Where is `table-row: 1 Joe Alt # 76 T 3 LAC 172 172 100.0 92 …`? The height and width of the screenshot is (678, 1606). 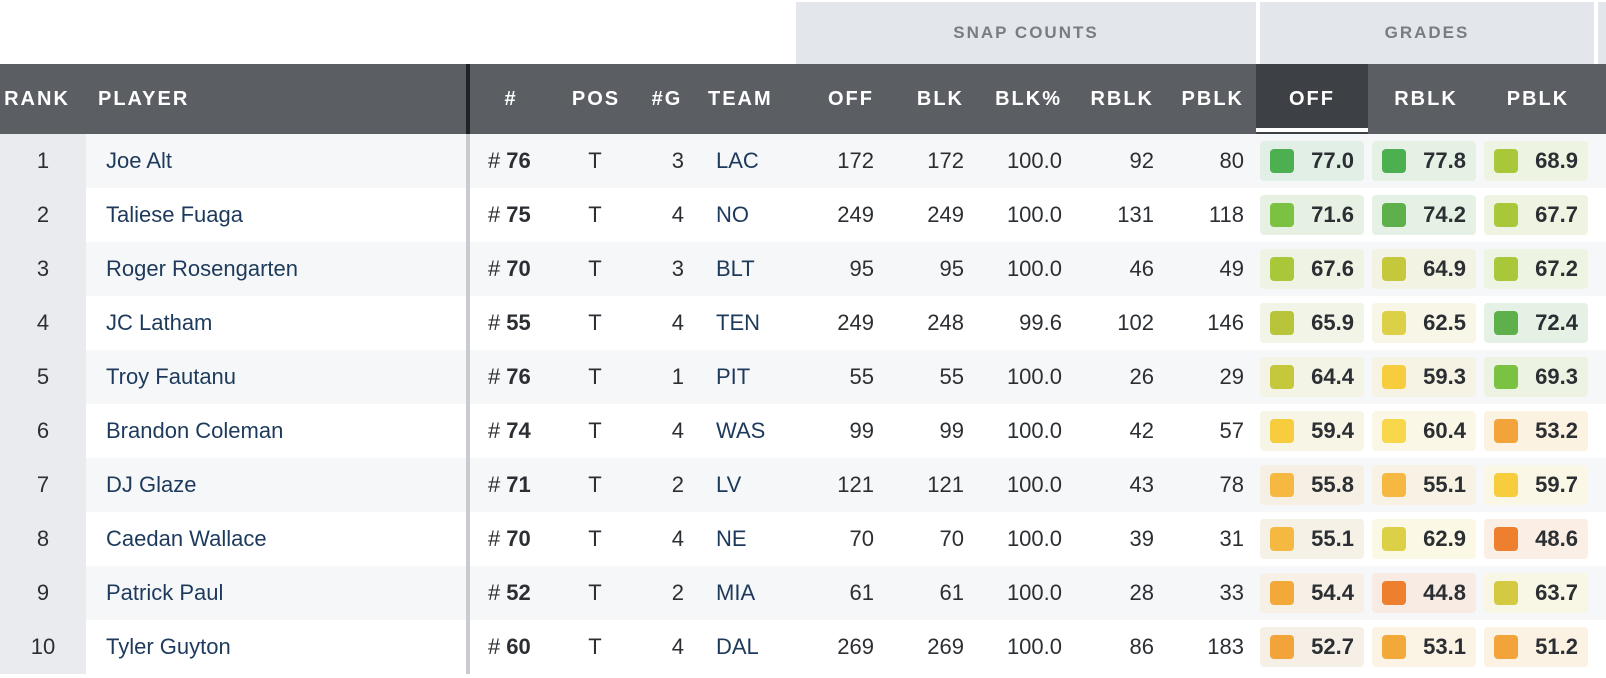
table-row: 1 Joe Alt # 76 T 3 LAC 172 172 100.0 92 … is located at coordinates (803, 161).